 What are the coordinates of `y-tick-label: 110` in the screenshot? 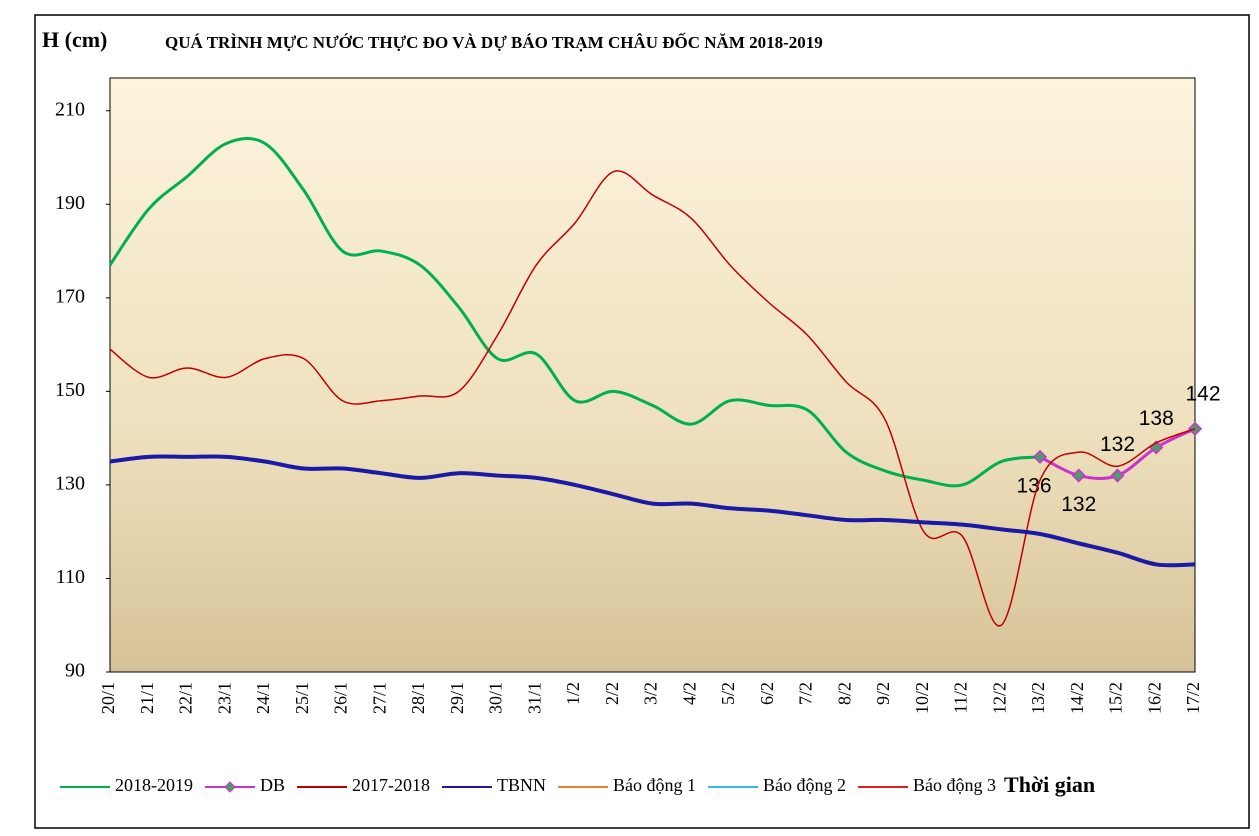 It's located at (70, 577).